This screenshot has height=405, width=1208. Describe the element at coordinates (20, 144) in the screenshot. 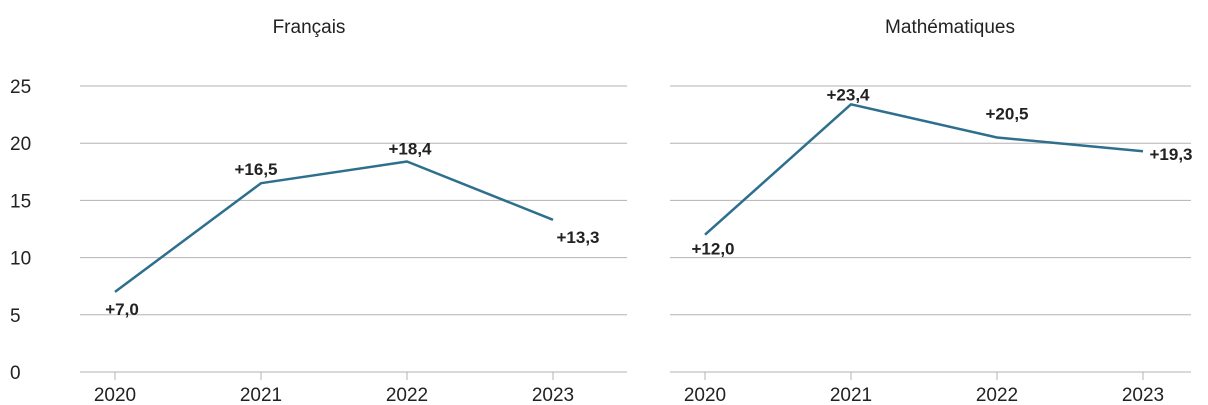

I see `y-tick-label-20: 20` at that location.